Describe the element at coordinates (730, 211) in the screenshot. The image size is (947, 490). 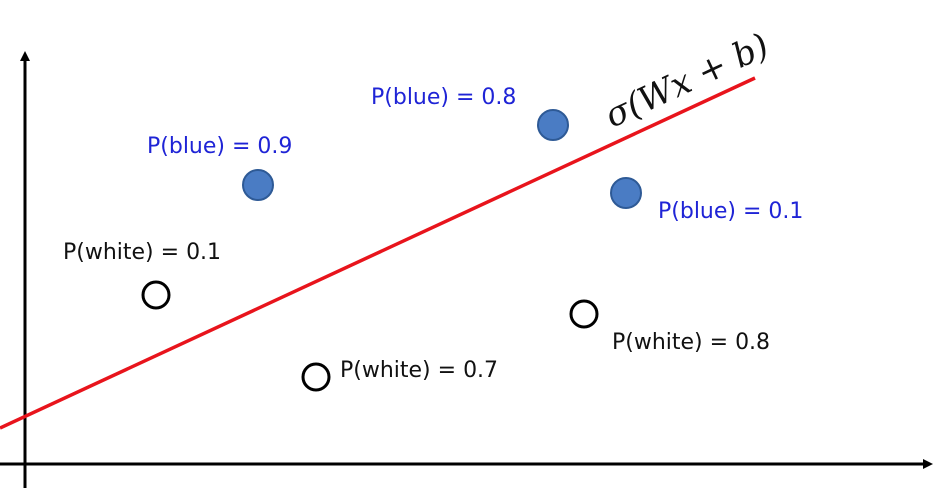
I see `blue-point-label: P(blue) = 0.1` at that location.